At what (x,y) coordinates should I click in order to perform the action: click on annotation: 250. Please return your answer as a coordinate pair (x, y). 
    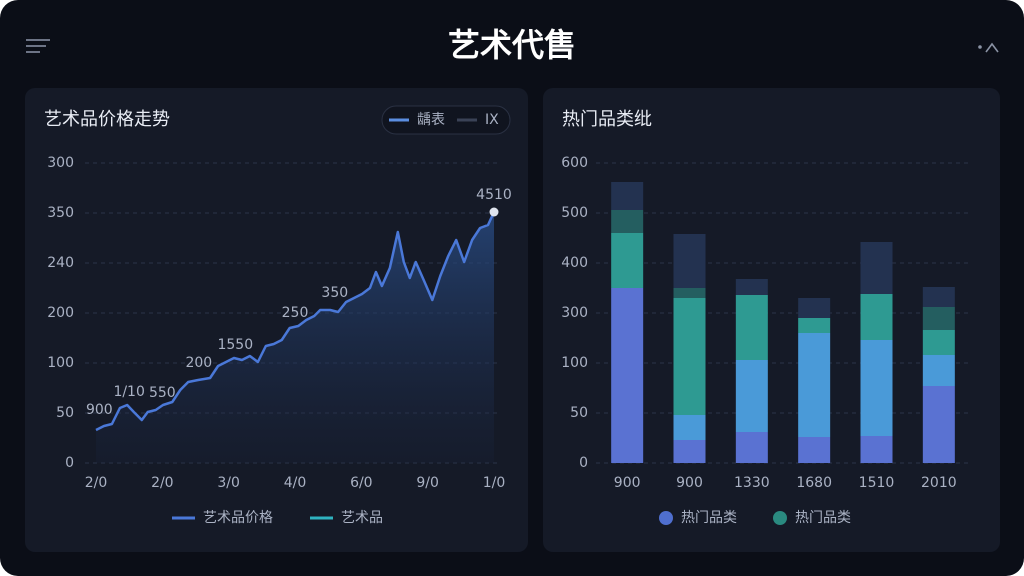
    Looking at the image, I should click on (295, 313).